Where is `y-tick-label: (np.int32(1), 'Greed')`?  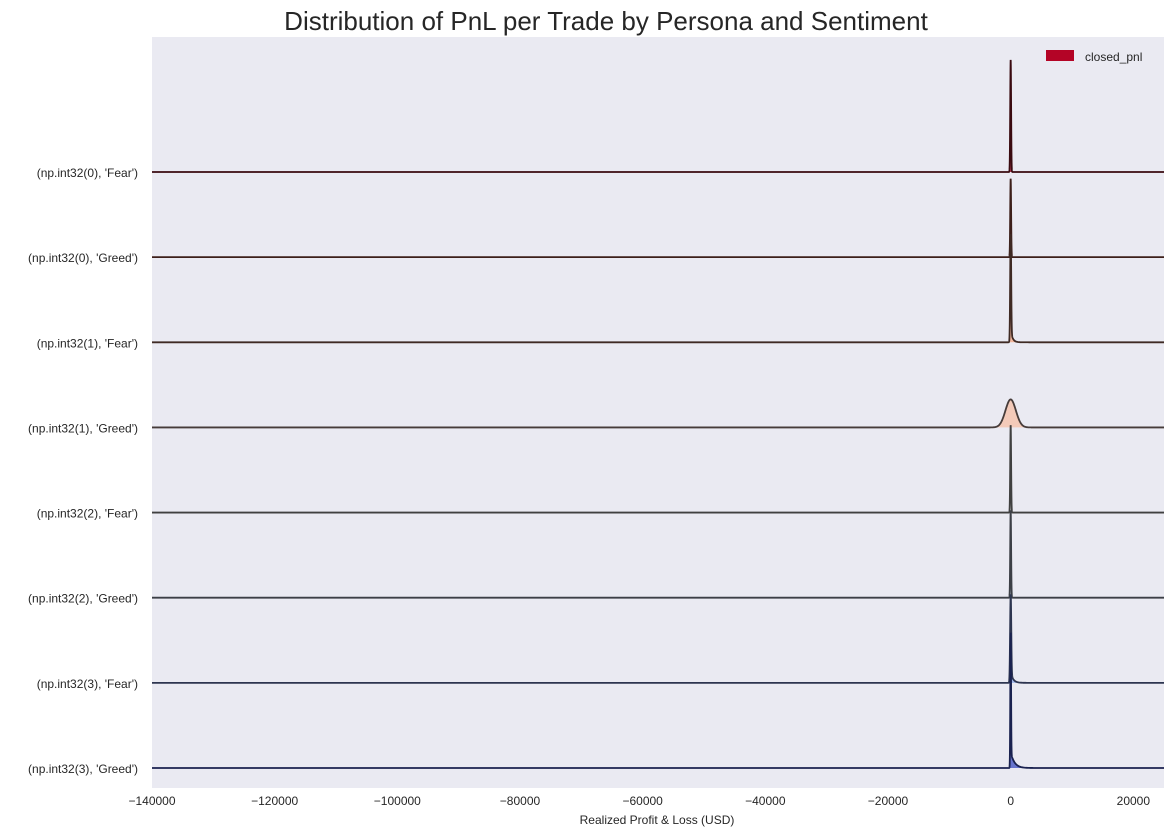 y-tick-label: (np.int32(1), 'Greed') is located at coordinates (83, 428).